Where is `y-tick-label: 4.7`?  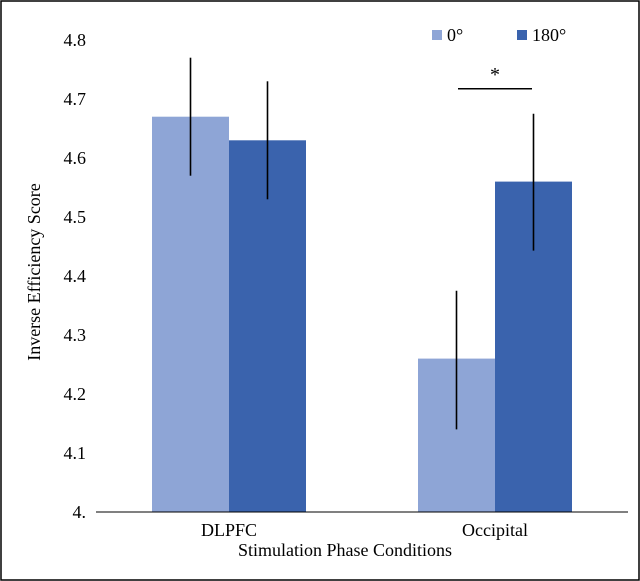
y-tick-label: 4.7 is located at coordinates (75, 99).